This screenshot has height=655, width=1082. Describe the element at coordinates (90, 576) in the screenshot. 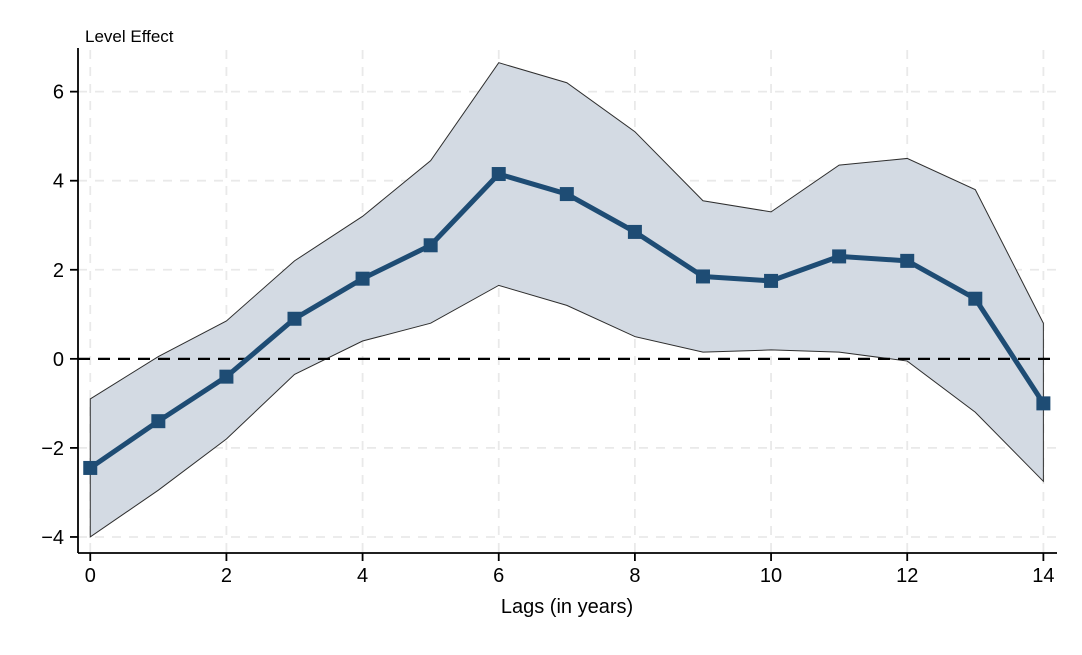

I see `x-tick-label: 0` at that location.